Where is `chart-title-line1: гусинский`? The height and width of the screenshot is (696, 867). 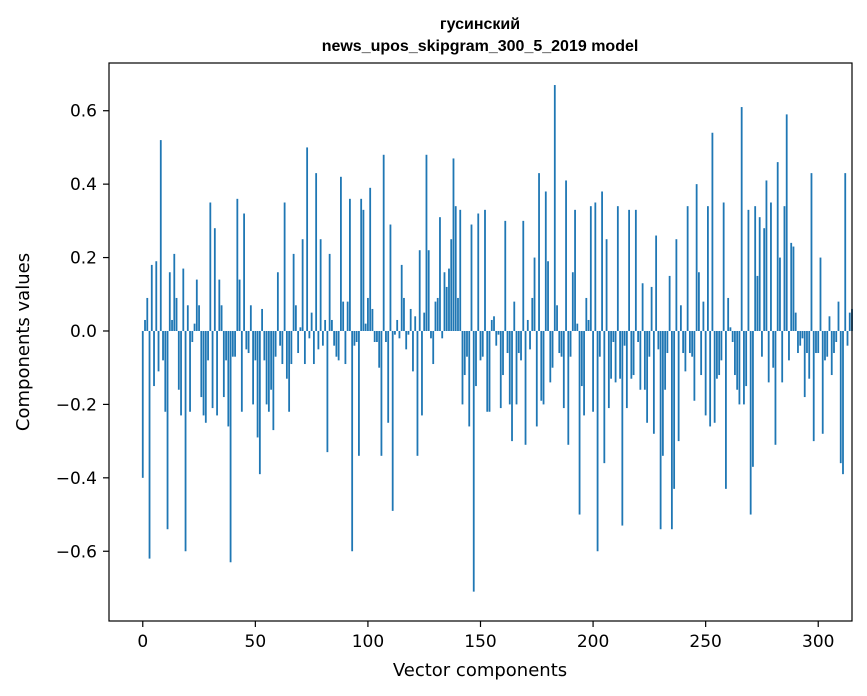
chart-title-line1: гусинский is located at coordinates (480, 24).